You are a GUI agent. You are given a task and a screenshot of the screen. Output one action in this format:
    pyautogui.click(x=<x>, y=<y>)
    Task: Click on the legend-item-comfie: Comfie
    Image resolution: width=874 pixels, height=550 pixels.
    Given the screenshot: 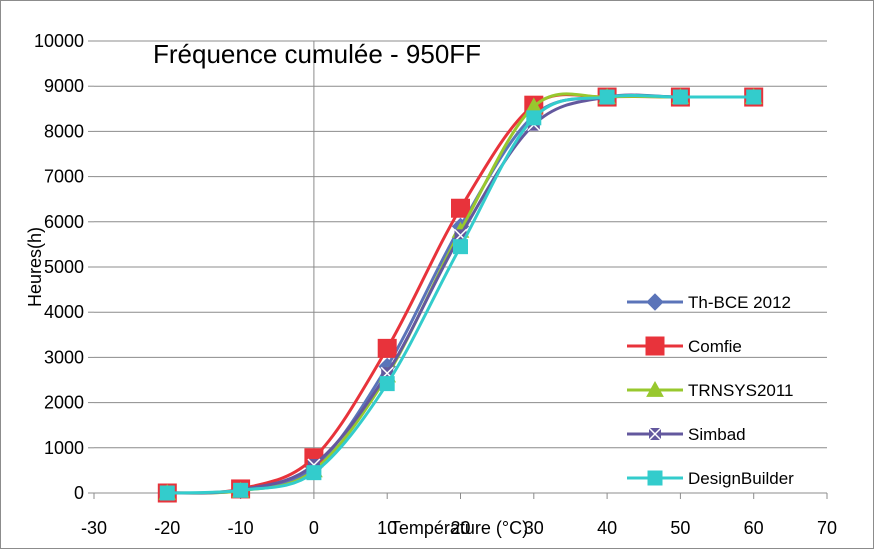 What is the action you would take?
    pyautogui.click(x=684, y=346)
    